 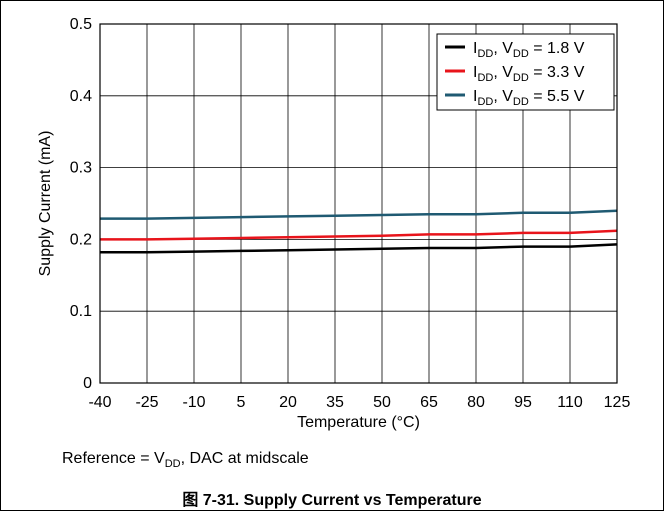 What do you see at coordinates (529, 74) in the screenshot?
I see `legend-label-2: IDD, VDD = 3.3 V` at bounding box center [529, 74].